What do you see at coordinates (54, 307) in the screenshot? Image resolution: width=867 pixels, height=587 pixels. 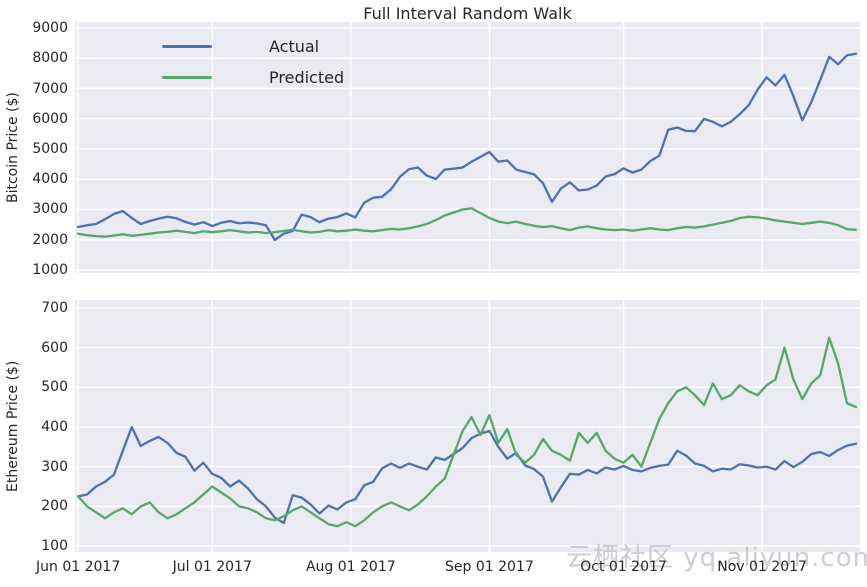 I see `y-tick-label: 700` at bounding box center [54, 307].